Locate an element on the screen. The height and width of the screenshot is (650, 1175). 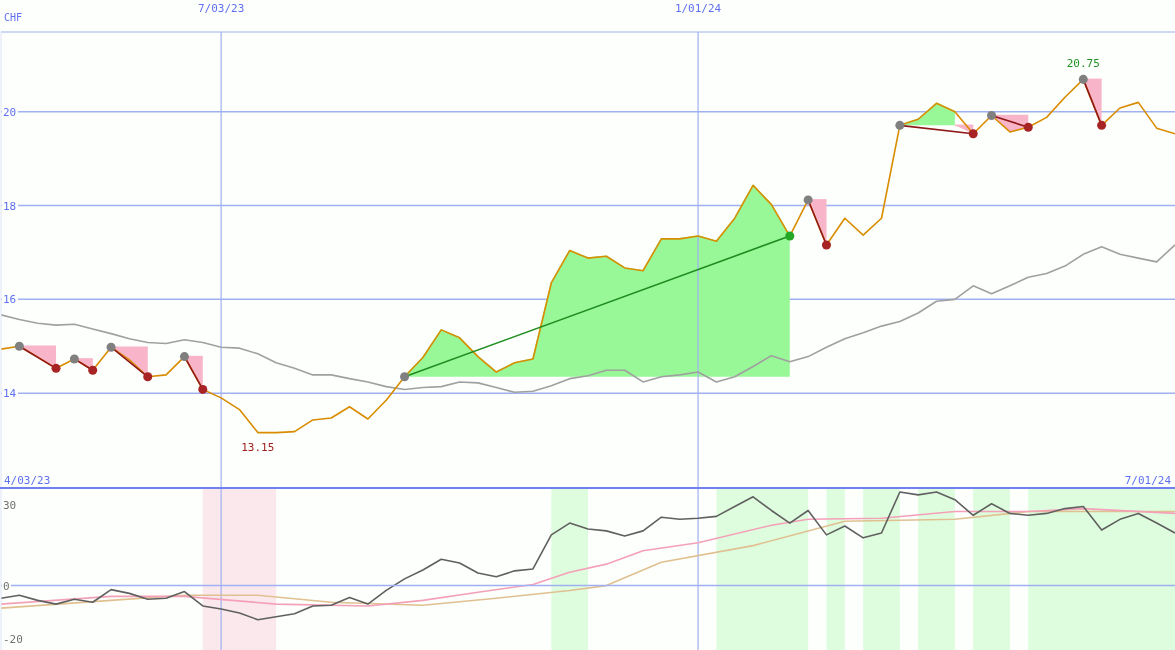
x-tick-label: 7/03/23 is located at coordinates (221, 8).